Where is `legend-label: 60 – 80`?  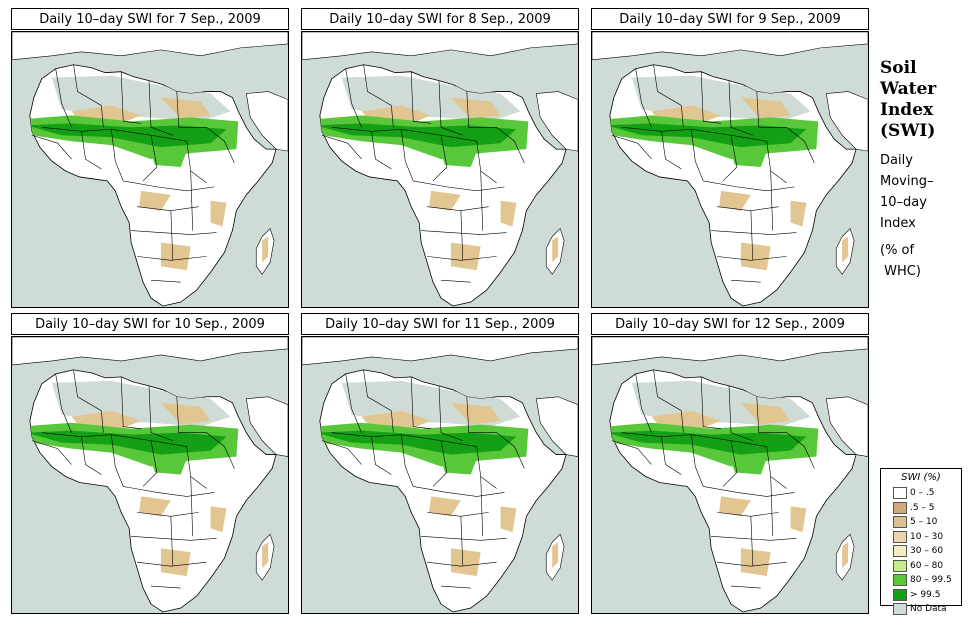 legend-label: 60 – 80 is located at coordinates (927, 565).